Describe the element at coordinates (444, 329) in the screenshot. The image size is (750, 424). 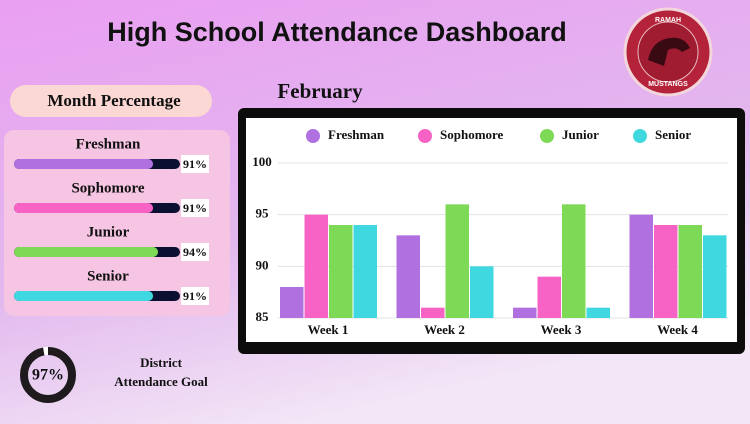
I see `x-tick-label: Week 2` at that location.